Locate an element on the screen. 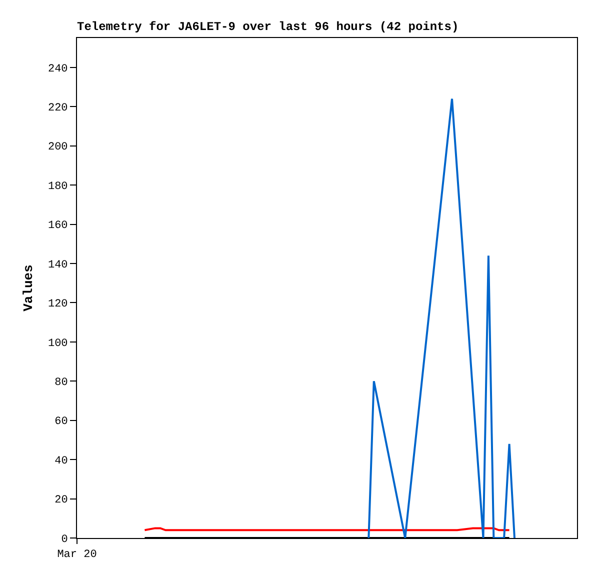  y-tick-label: 120 is located at coordinates (58, 304).